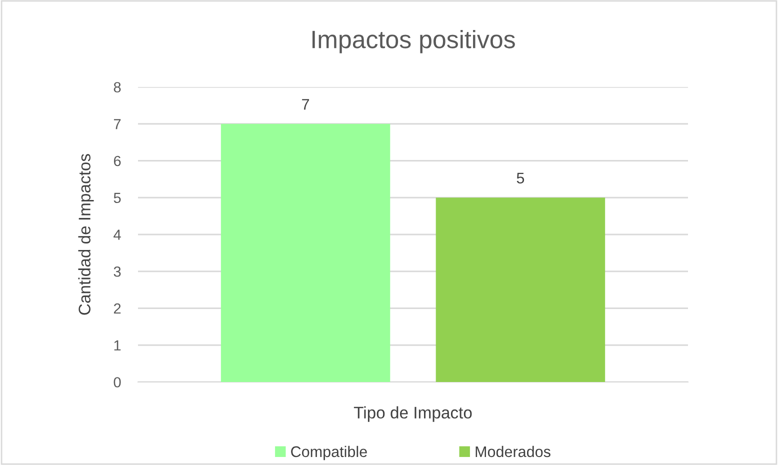  I want to click on y-tick-label: 1, so click(117, 345).